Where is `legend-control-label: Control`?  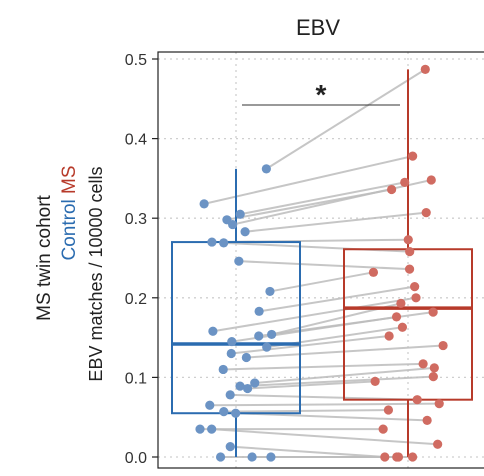
legend-control-label: Control is located at coordinates (69, 229).